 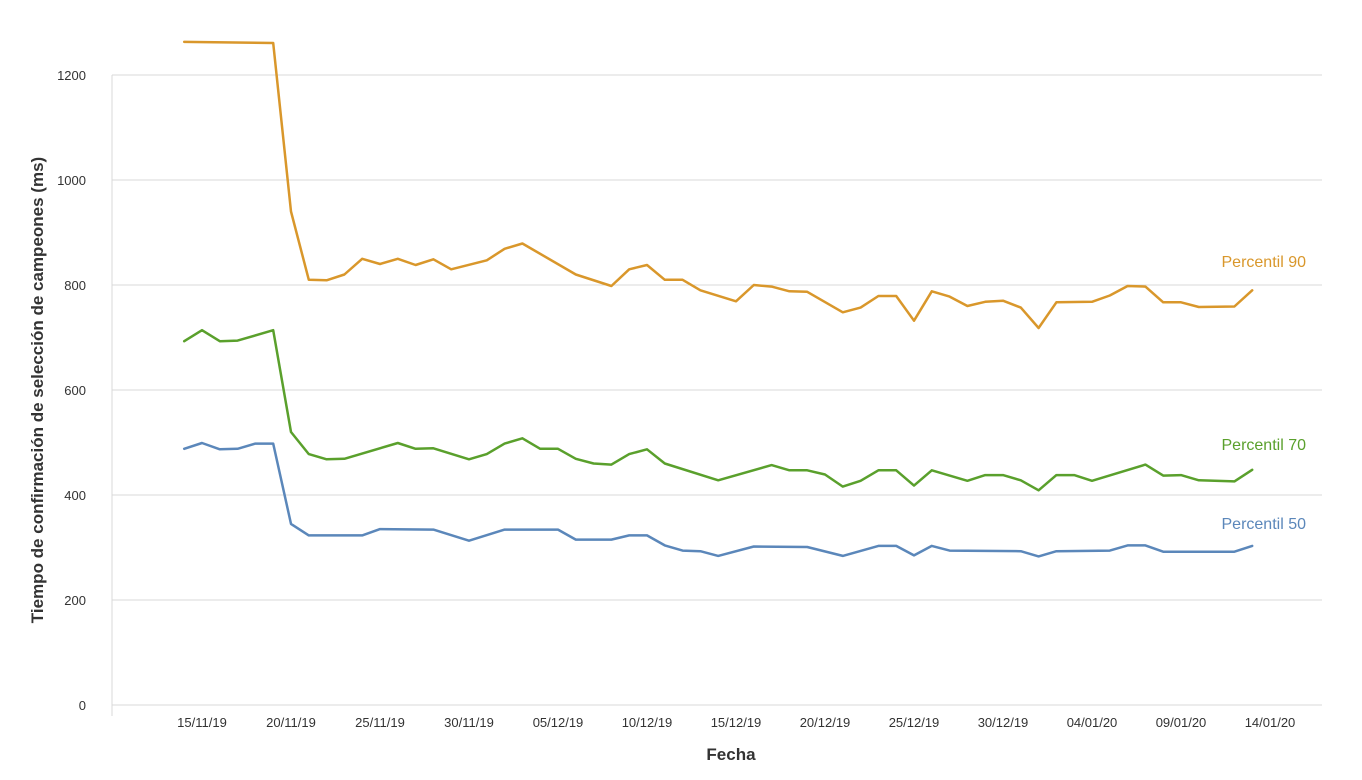 What do you see at coordinates (1270, 722) in the screenshot?
I see `x-tick-label: 14/01/20` at bounding box center [1270, 722].